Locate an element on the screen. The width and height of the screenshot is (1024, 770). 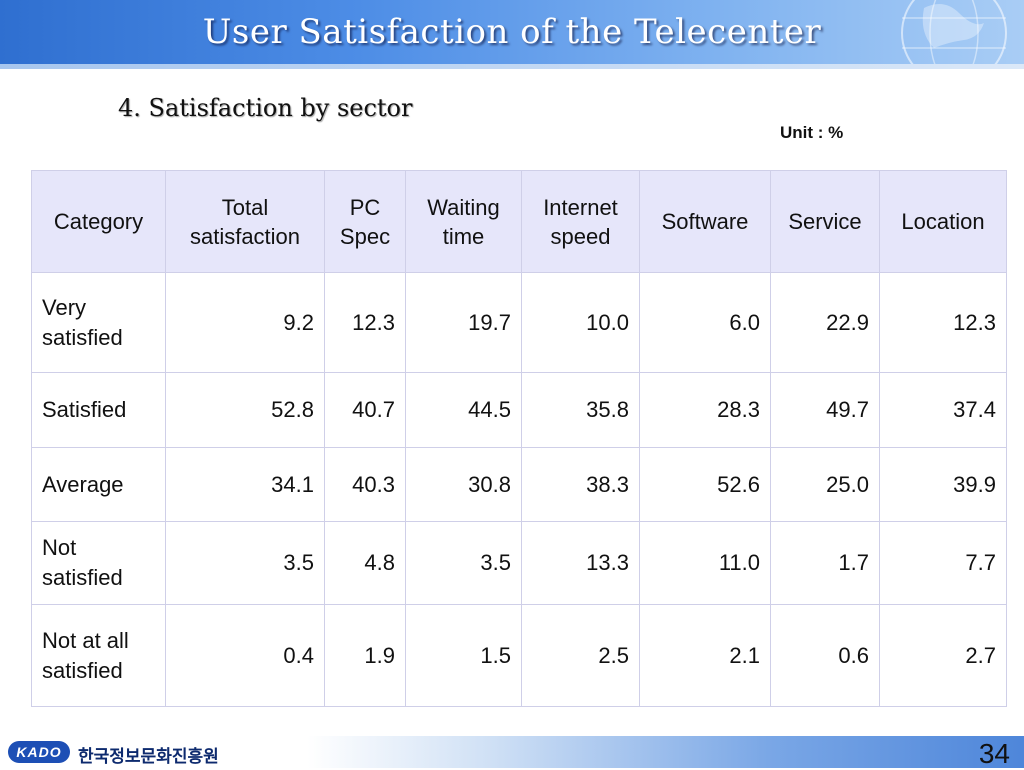
table-cell: 0.4 is located at coordinates (245, 655).